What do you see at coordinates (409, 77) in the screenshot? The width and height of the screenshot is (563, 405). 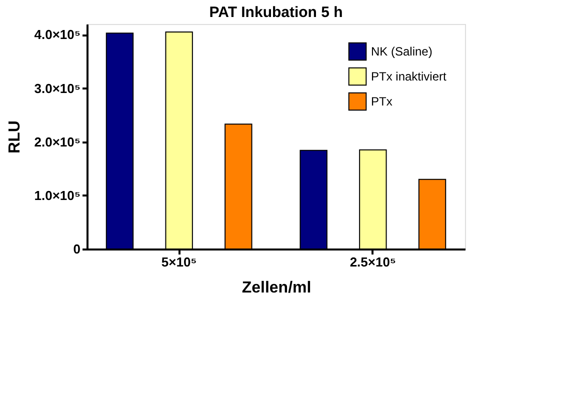 I see `legend-label: PTx inaktiviert` at bounding box center [409, 77].